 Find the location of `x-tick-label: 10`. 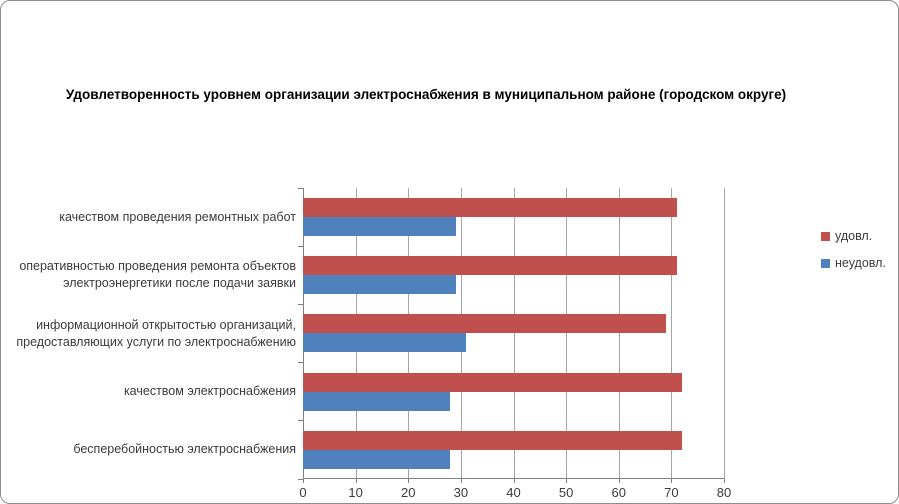

x-tick-label: 10 is located at coordinates (355, 492).